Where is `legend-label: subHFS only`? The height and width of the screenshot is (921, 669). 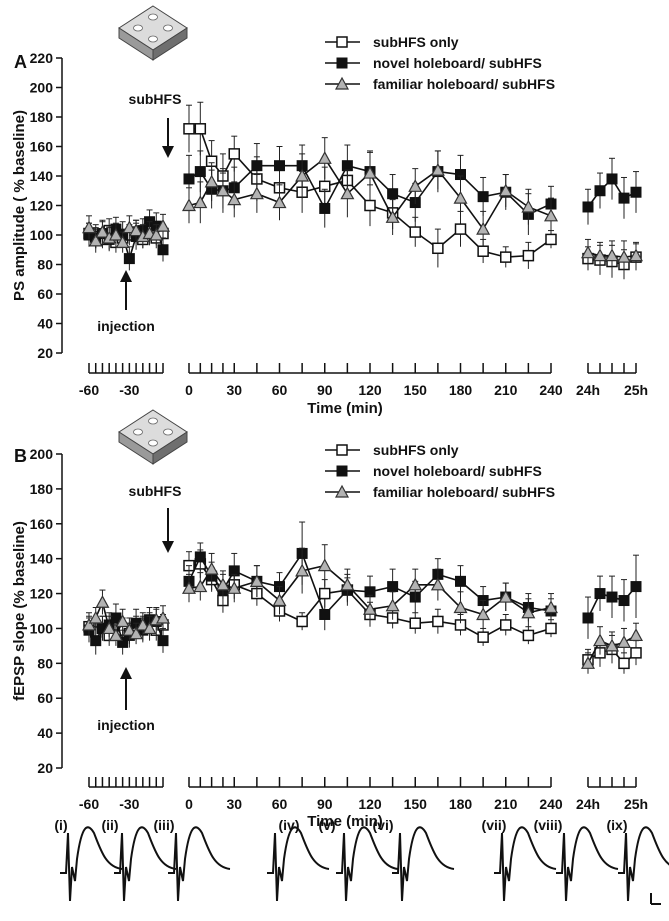 legend-label: subHFS only is located at coordinates (416, 42).